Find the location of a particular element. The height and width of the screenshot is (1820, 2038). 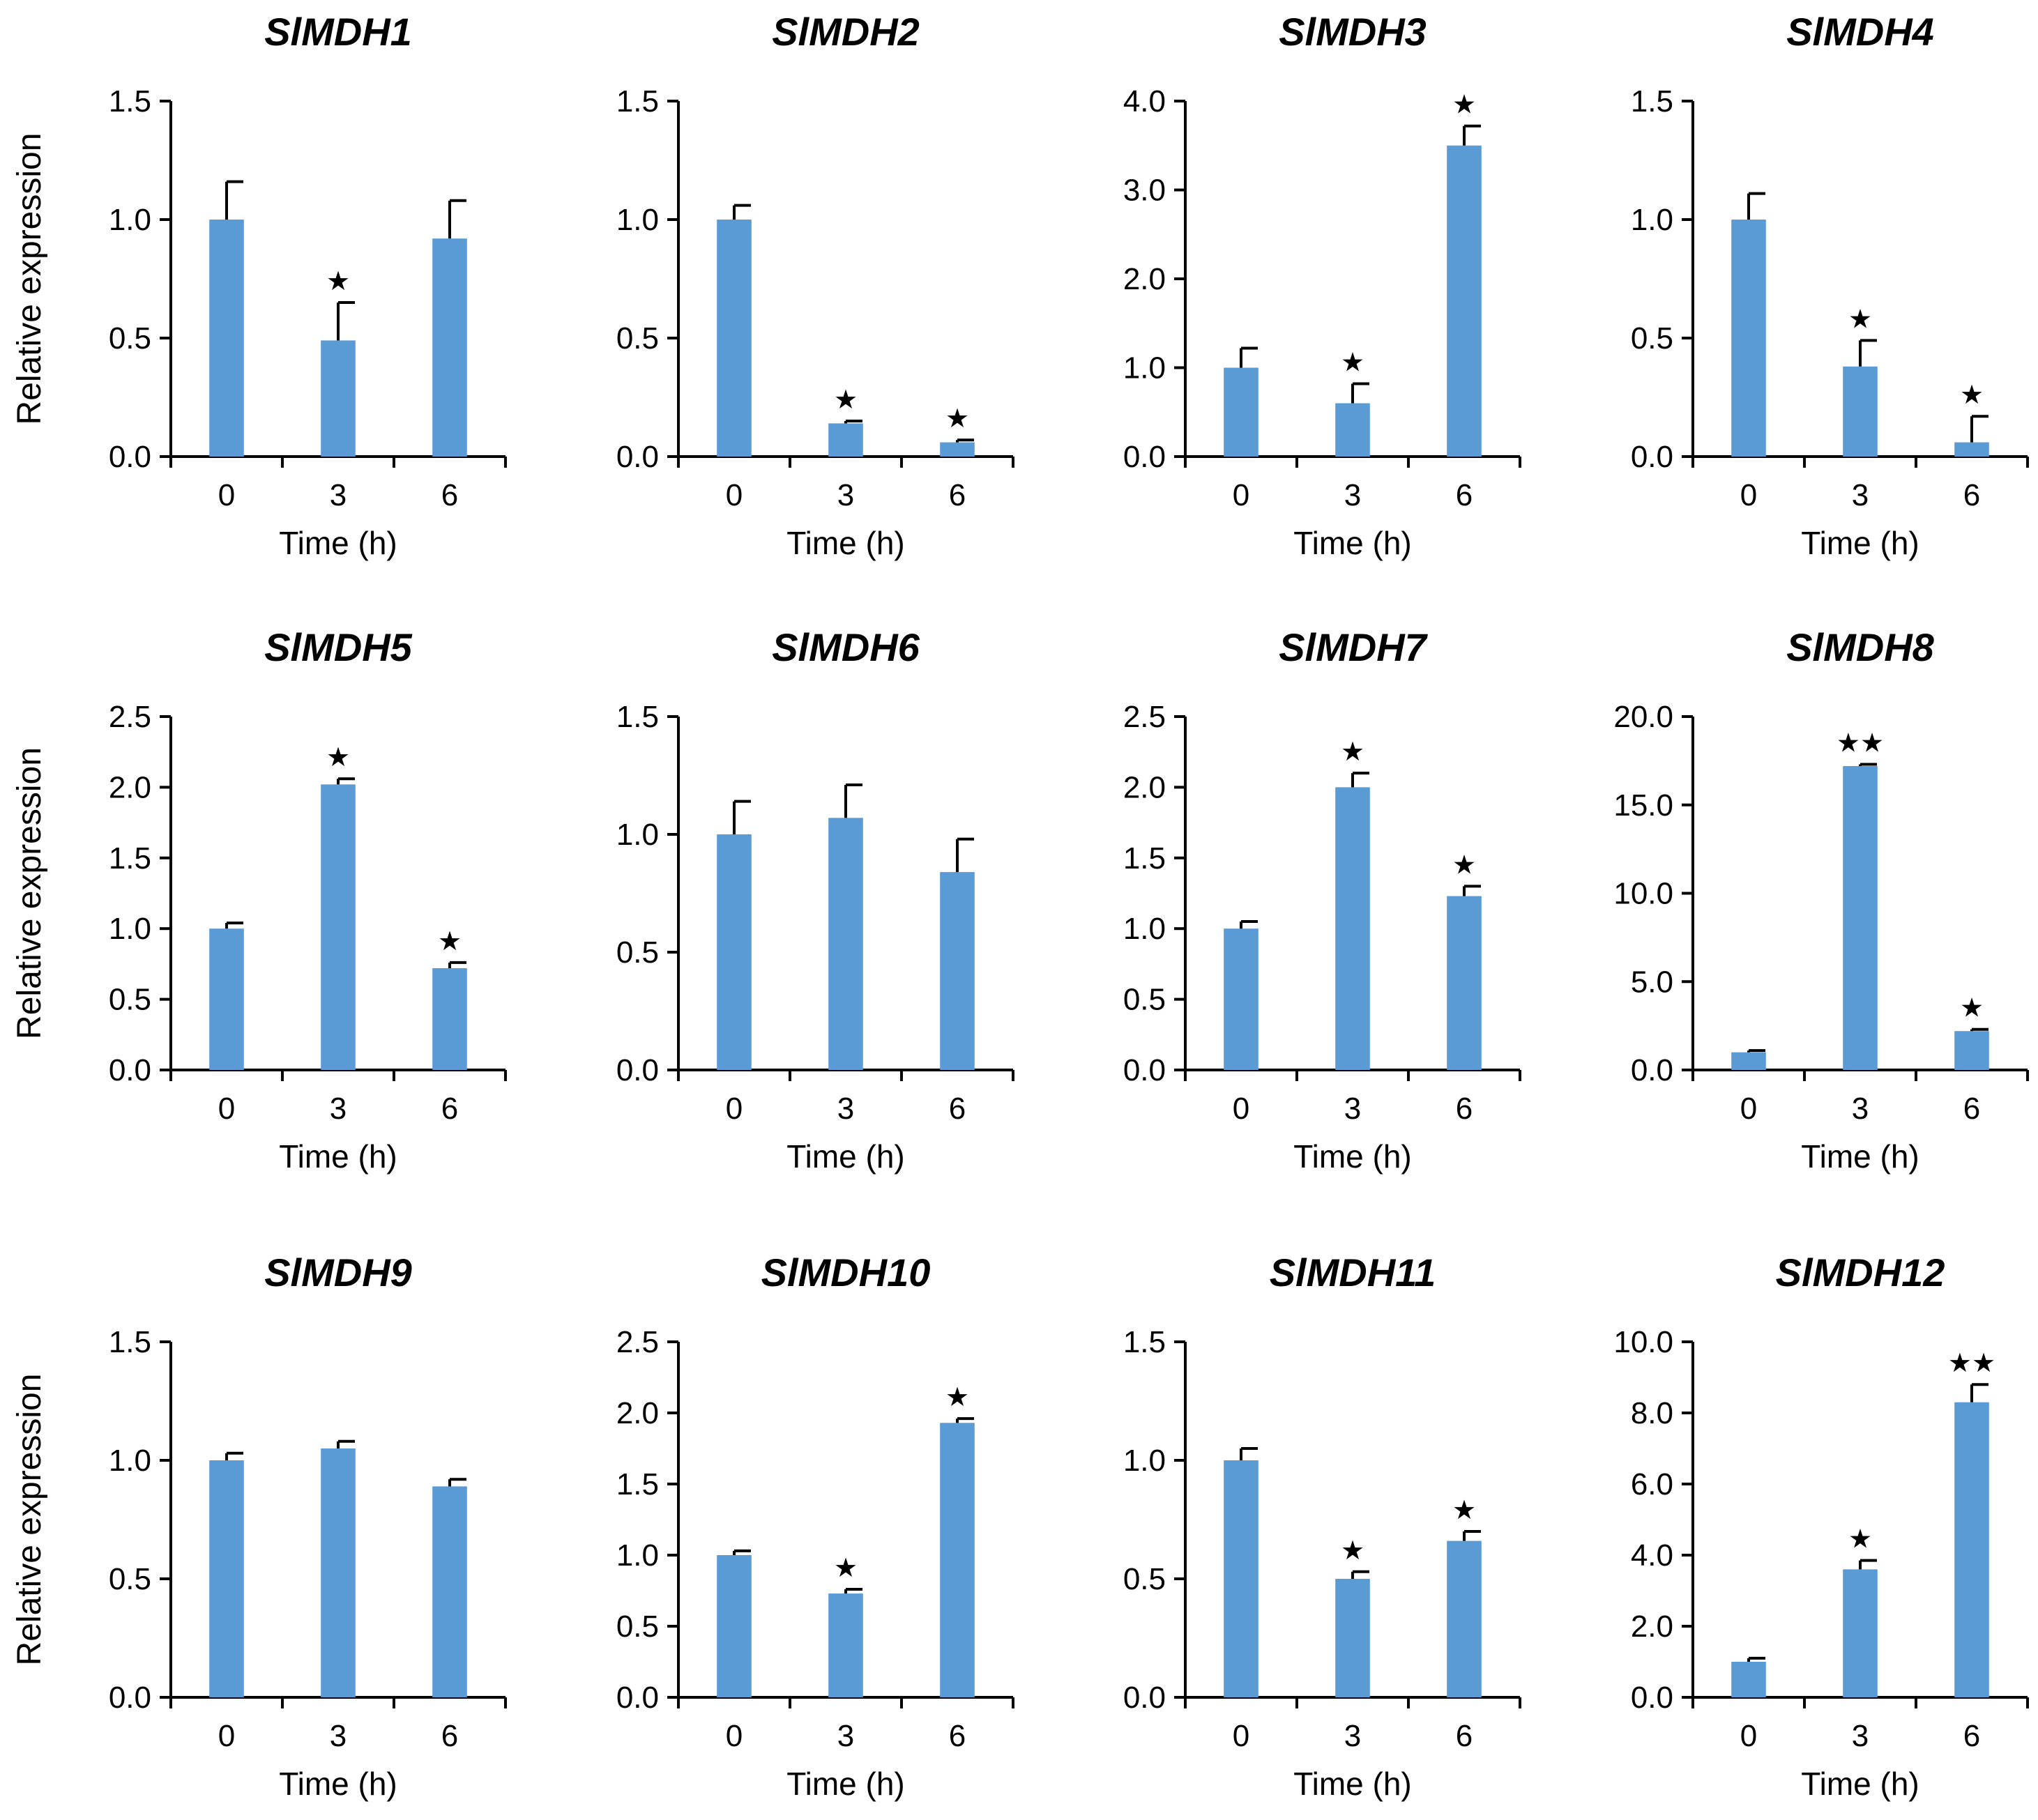

y-tick-label: 2.5 is located at coordinates (130, 717).